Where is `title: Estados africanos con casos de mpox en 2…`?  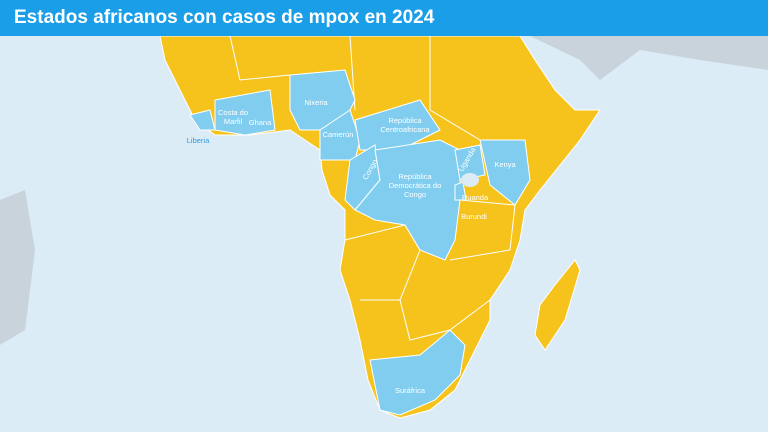
title: Estados africanos con casos de mpox en 2… is located at coordinates (224, 17).